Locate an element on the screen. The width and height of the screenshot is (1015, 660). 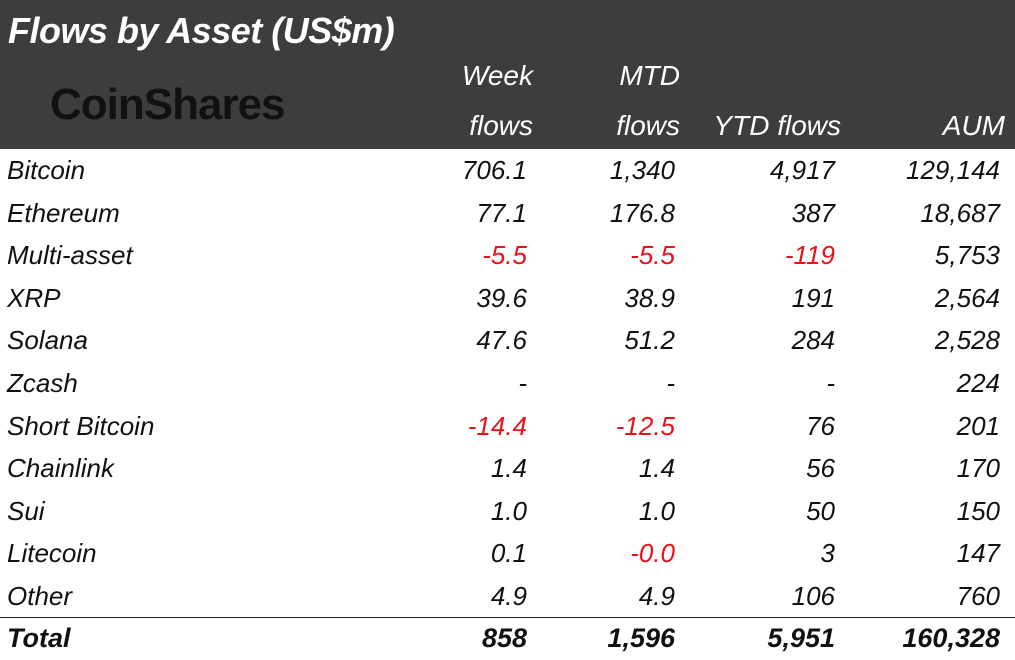
ytd-value-cell: 50 is located at coordinates (820, 510).